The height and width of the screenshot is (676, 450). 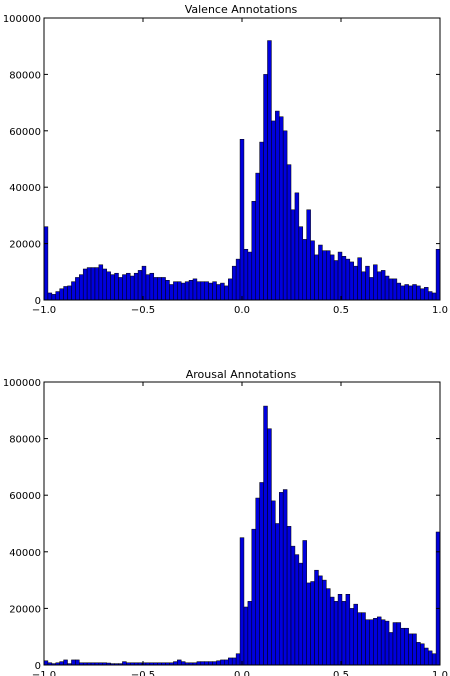 I want to click on y-tick-label: 60000, so click(x=25, y=496).